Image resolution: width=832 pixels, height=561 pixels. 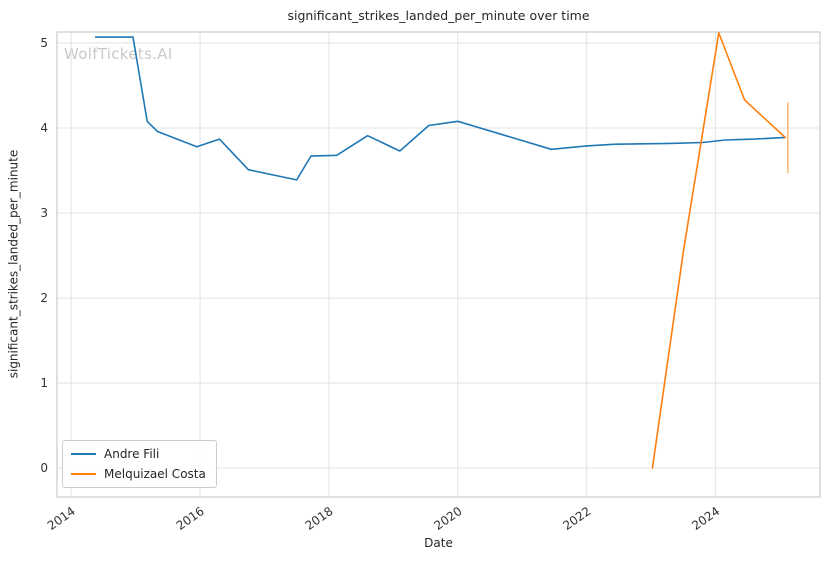 What do you see at coordinates (705, 518) in the screenshot?
I see `x-tick-label: 2024` at bounding box center [705, 518].